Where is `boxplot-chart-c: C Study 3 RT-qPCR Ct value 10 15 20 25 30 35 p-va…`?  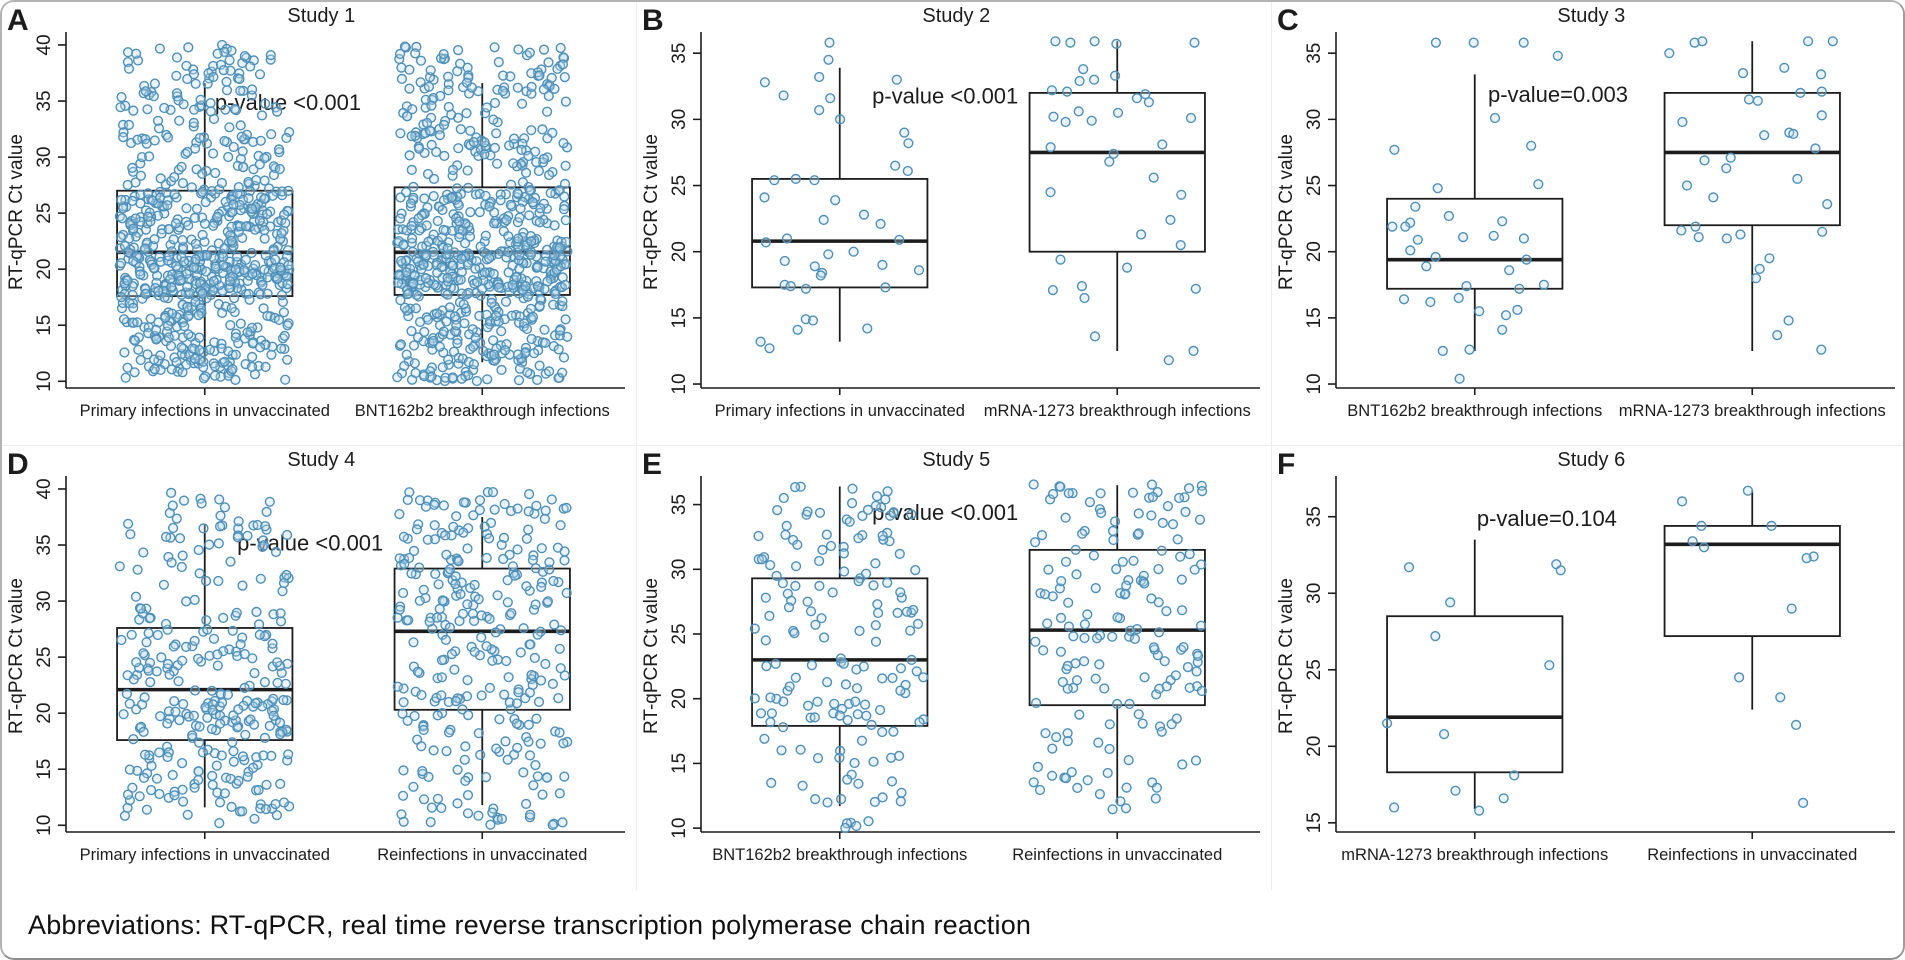 boxplot-chart-c: C Study 3 RT-qPCR Ct value 10 15 20 25 30 35 p-va… is located at coordinates (1585, 212).